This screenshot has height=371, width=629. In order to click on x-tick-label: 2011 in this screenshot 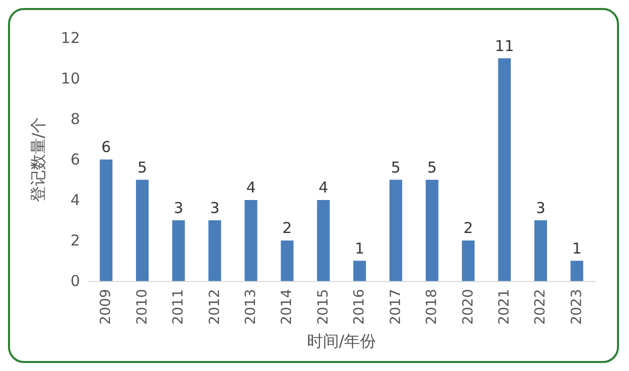, I will do `click(178, 307)`.